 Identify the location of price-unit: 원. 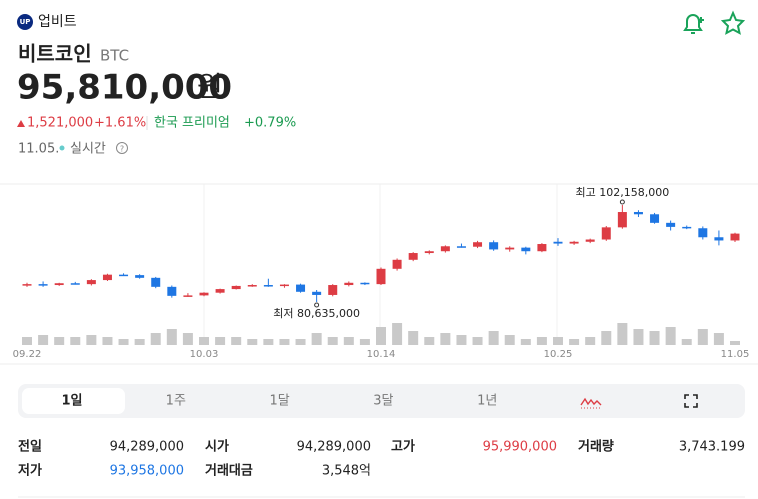
(210, 86).